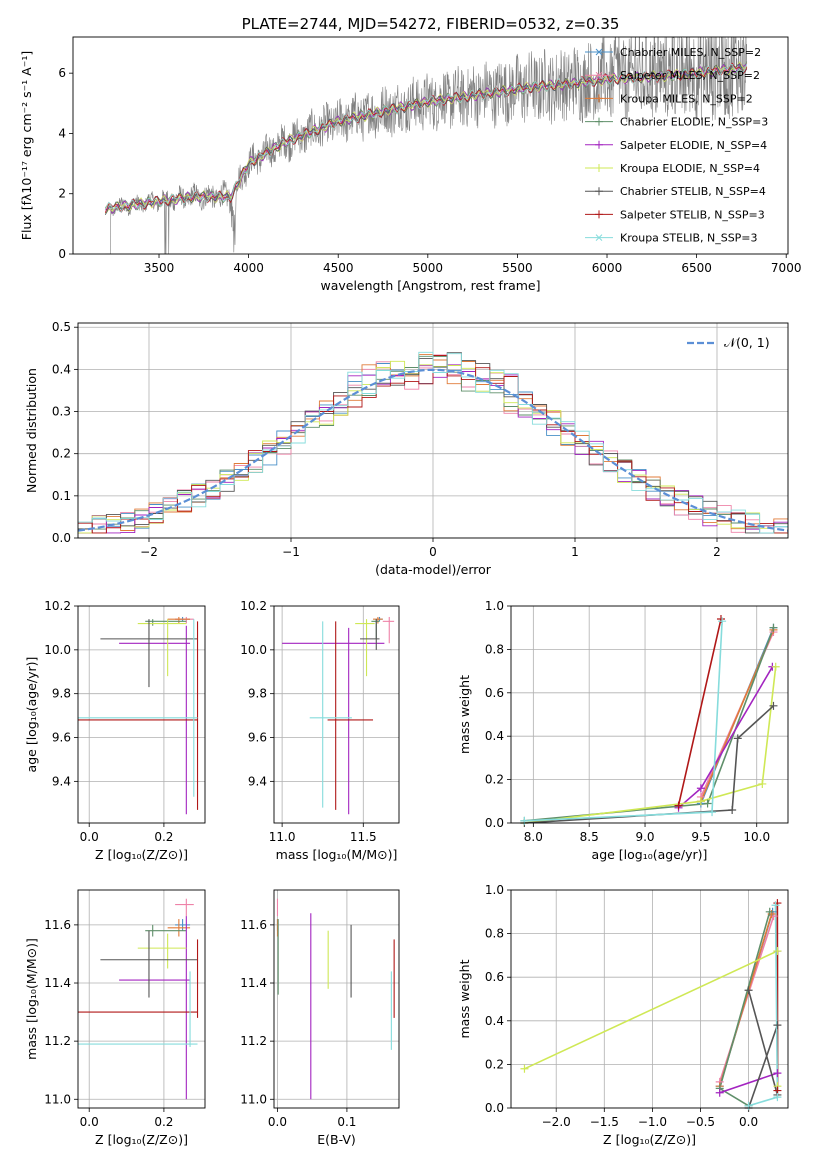  I want to click on y-tick-label: 11.0, so click(57, 1099).